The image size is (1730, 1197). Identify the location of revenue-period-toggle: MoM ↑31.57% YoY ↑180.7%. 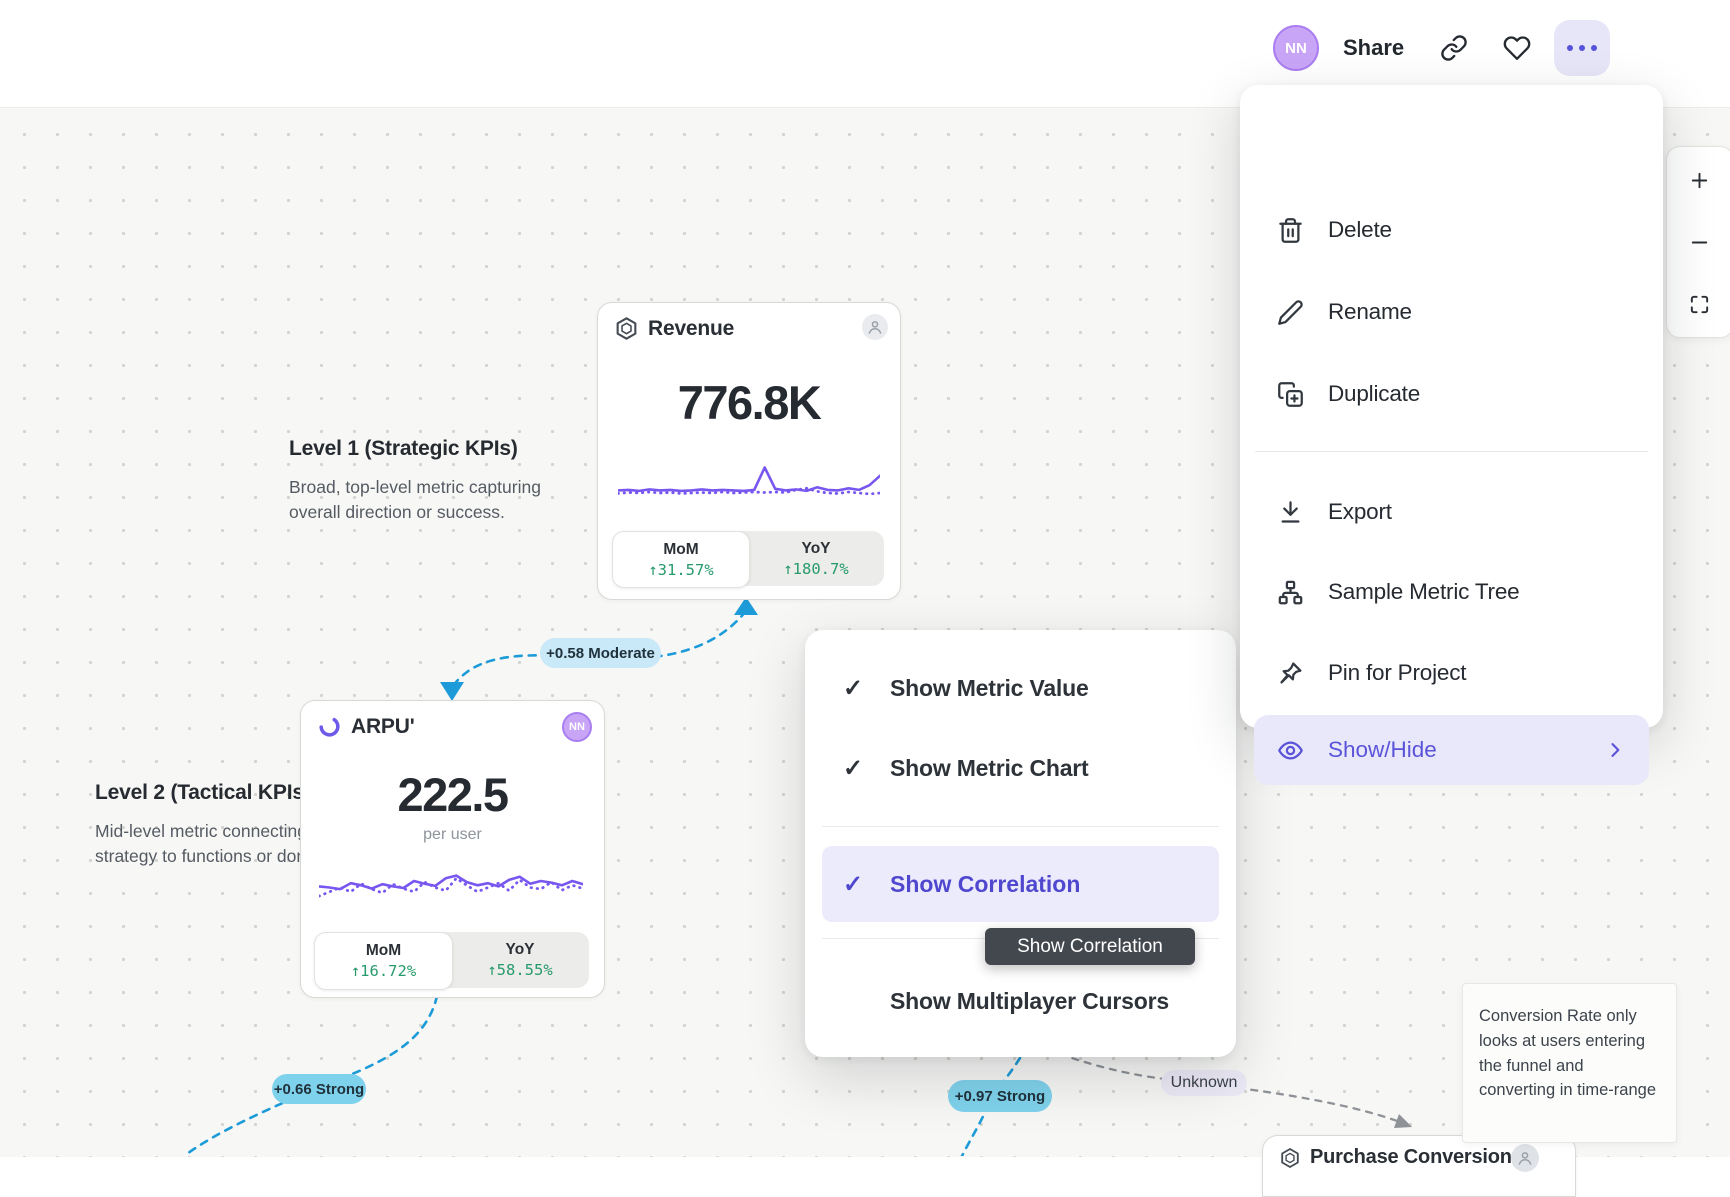
(748, 559).